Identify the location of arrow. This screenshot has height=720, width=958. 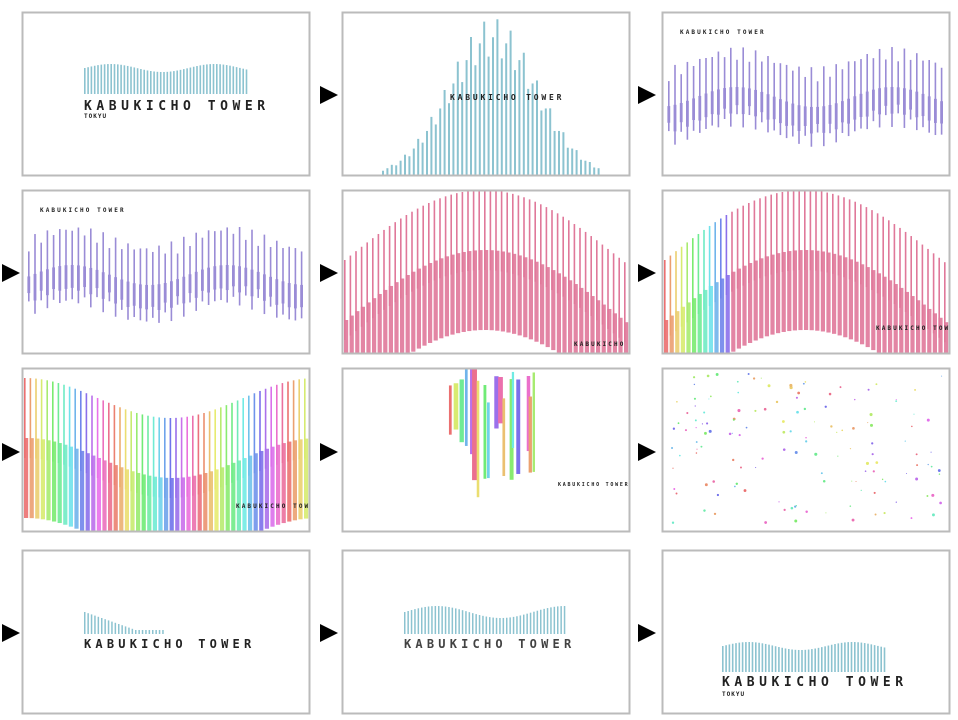
(11, 633).